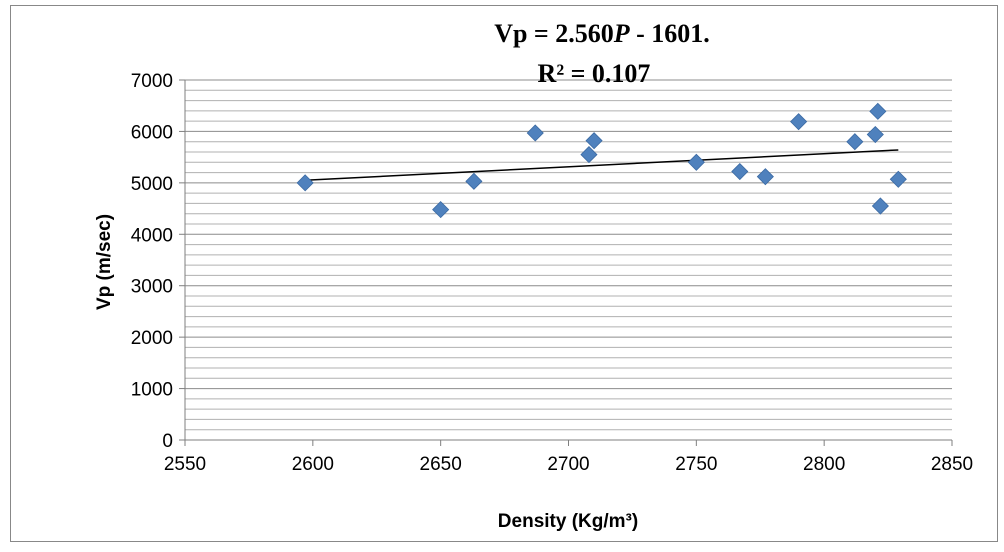 The width and height of the screenshot is (1004, 552). I want to click on equation-suffix: - 1601., so click(670, 33).